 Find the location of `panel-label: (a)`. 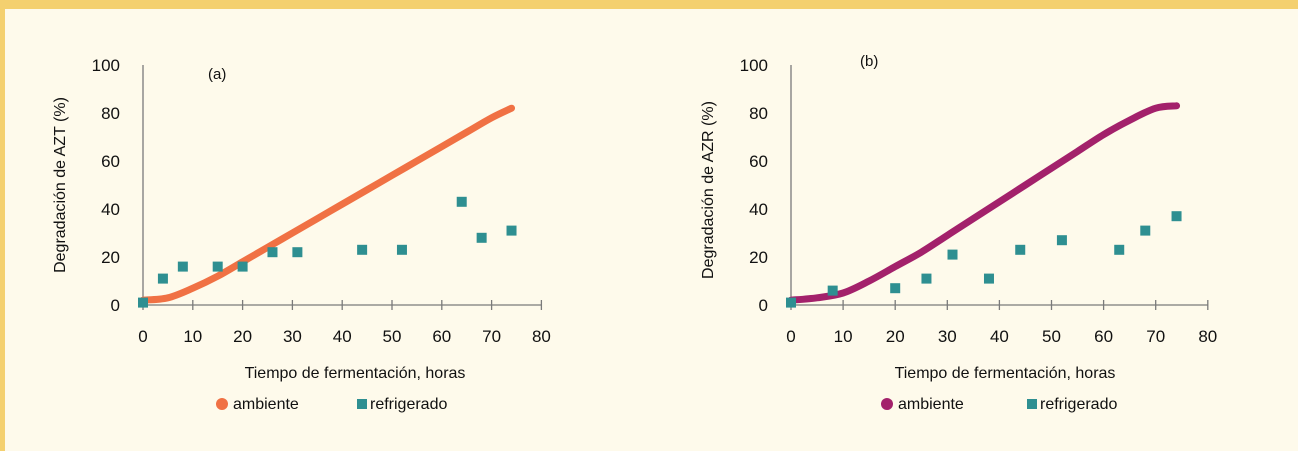

panel-label: (a) is located at coordinates (217, 74).